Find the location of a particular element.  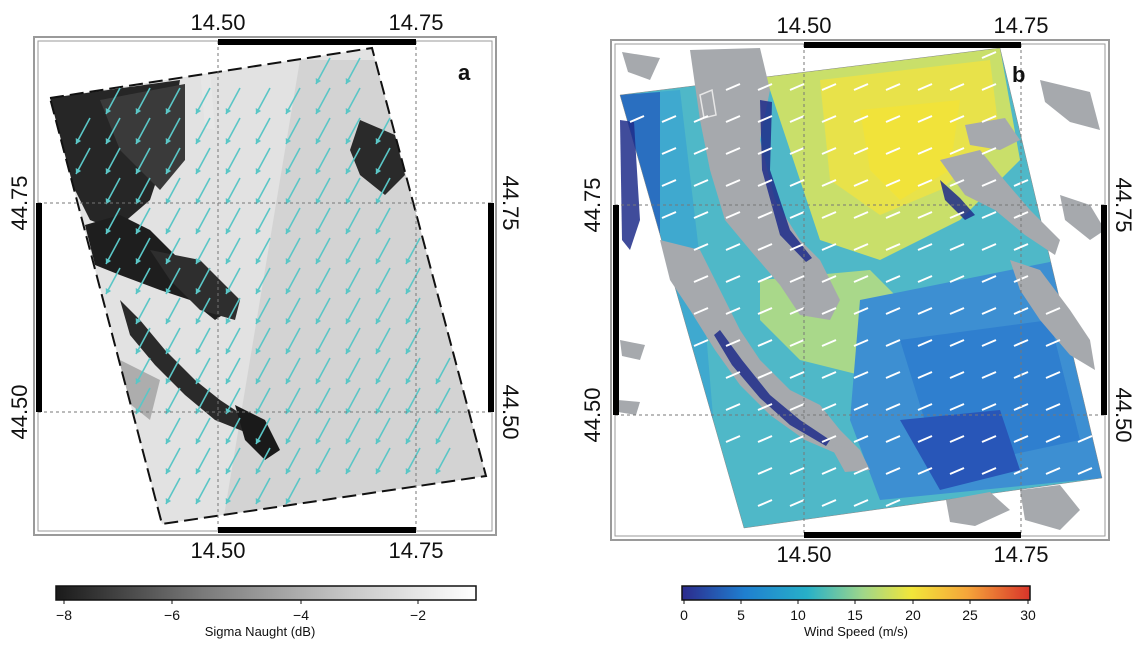

bottom-scale-bar is located at coordinates (912, 535).